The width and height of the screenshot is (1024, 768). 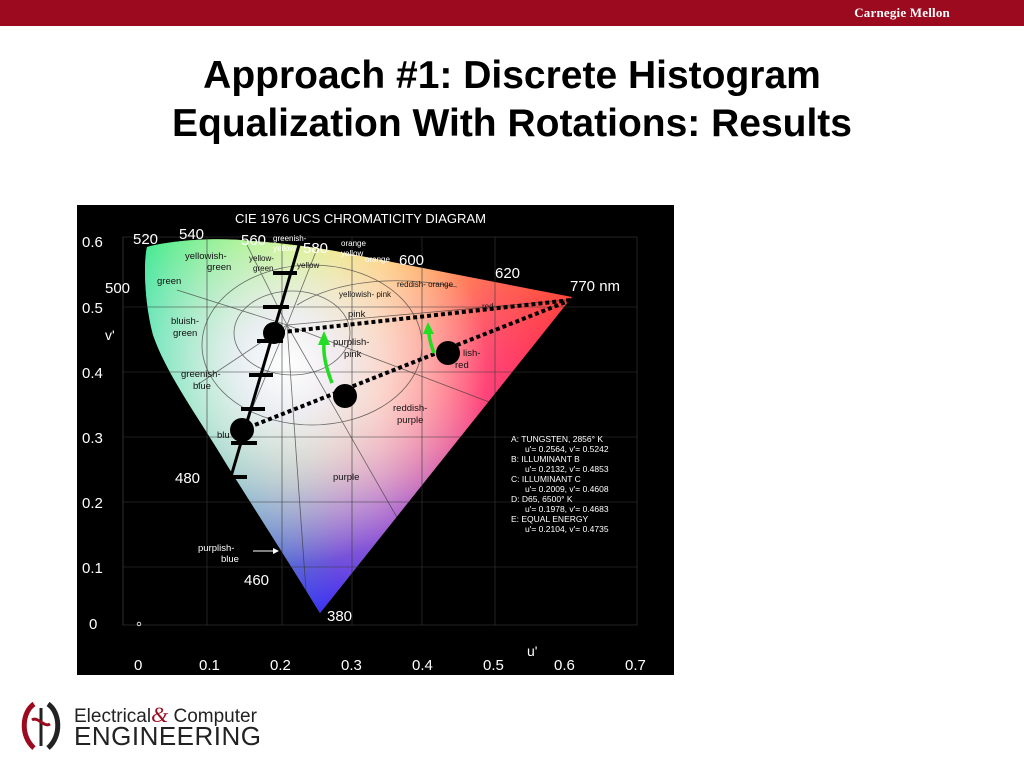 I want to click on university-name: Carnegie Mellon, so click(x=902, y=12).